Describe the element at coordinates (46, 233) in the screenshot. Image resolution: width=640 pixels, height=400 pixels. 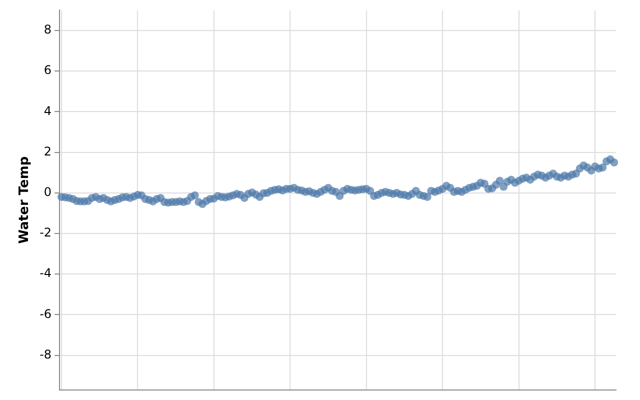
I see `y-tick-label: -2` at that location.